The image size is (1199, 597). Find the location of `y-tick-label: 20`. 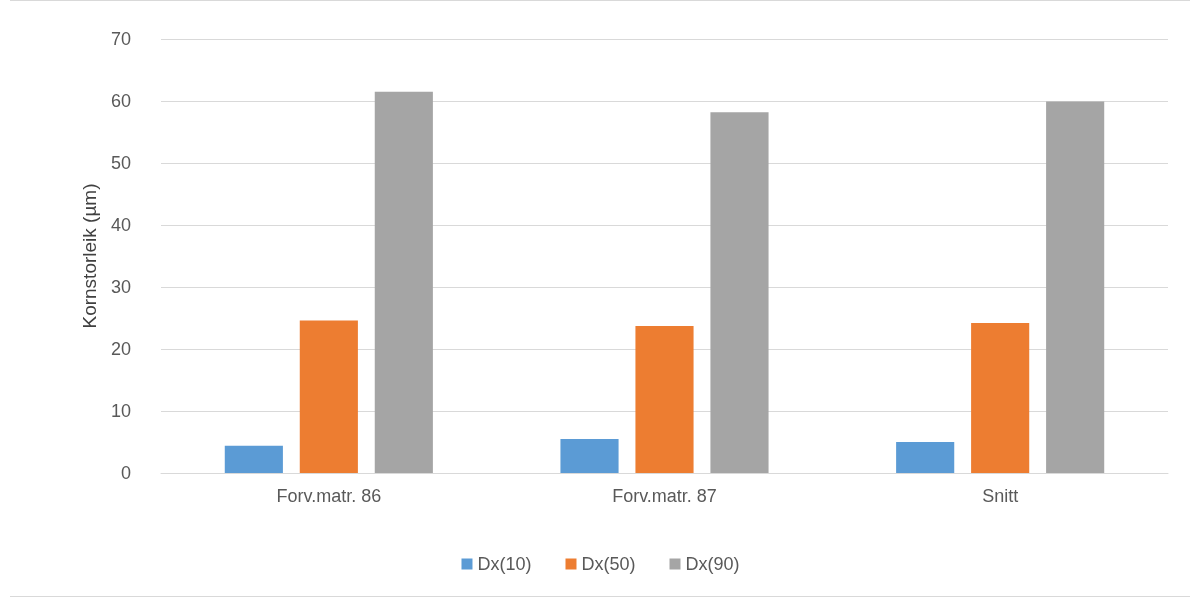

y-tick-label: 20 is located at coordinates (120, 349).